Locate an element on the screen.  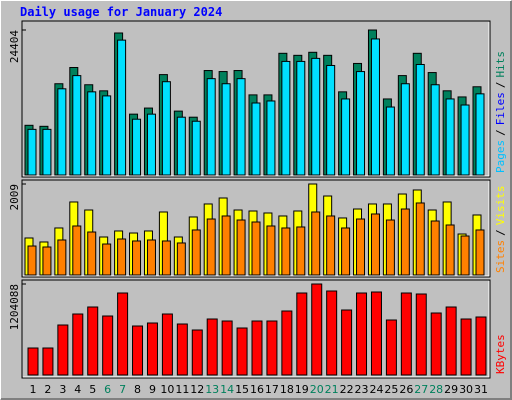
x-tick-label: 17 is located at coordinates (272, 389).